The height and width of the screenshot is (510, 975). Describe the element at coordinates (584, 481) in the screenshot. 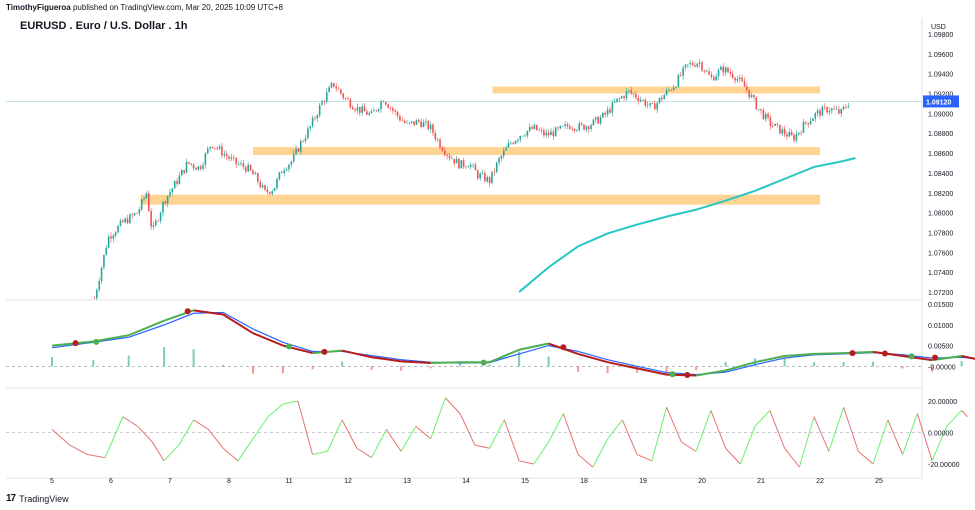

I see `time-tick-label: 18` at that location.